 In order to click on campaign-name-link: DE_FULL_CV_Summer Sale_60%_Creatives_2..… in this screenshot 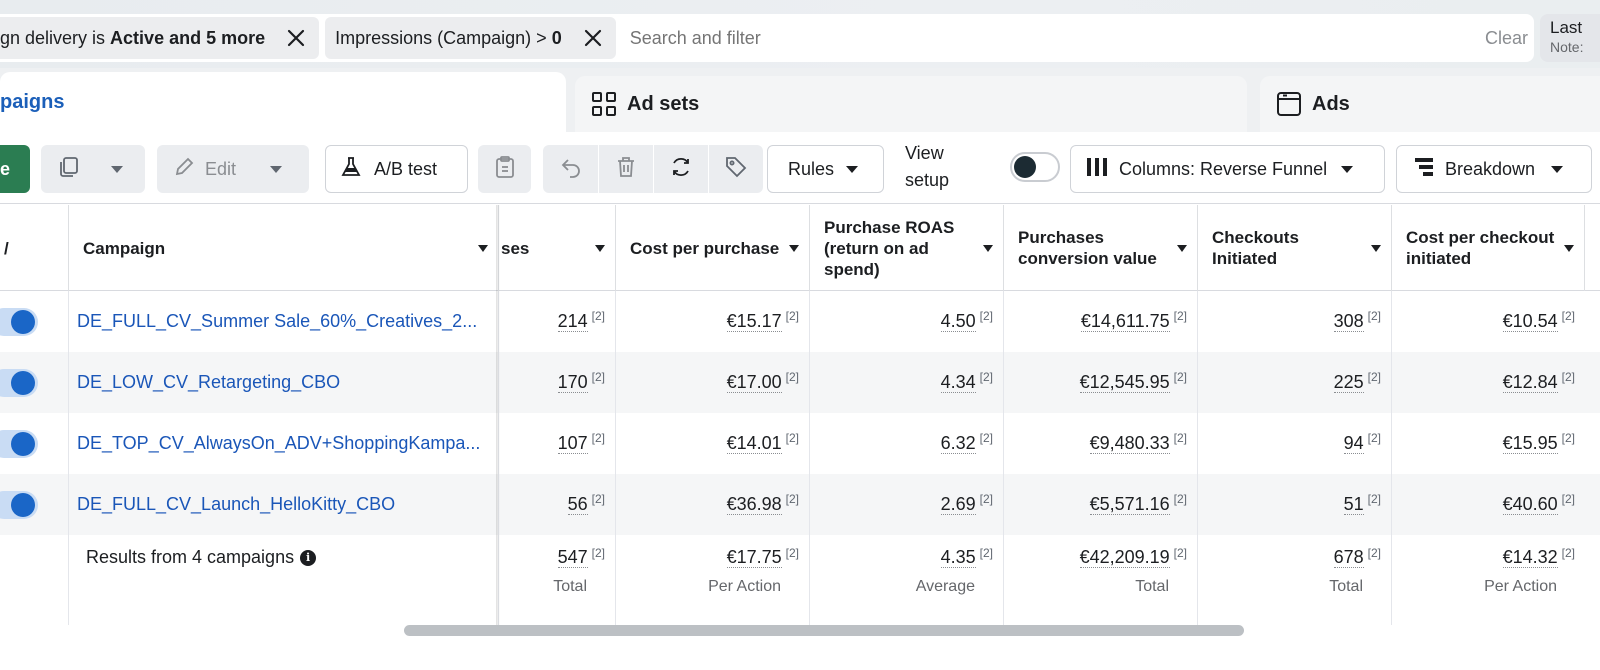, I will do `click(283, 321)`.